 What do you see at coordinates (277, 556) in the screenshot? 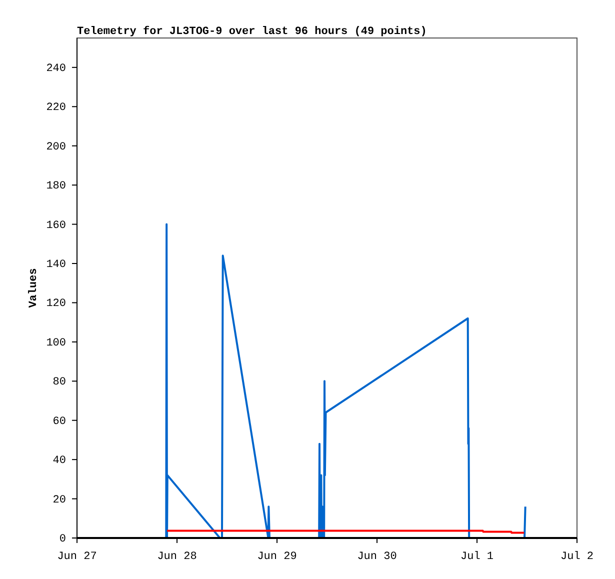
I see `x-tick-label: Jun 29` at bounding box center [277, 556].